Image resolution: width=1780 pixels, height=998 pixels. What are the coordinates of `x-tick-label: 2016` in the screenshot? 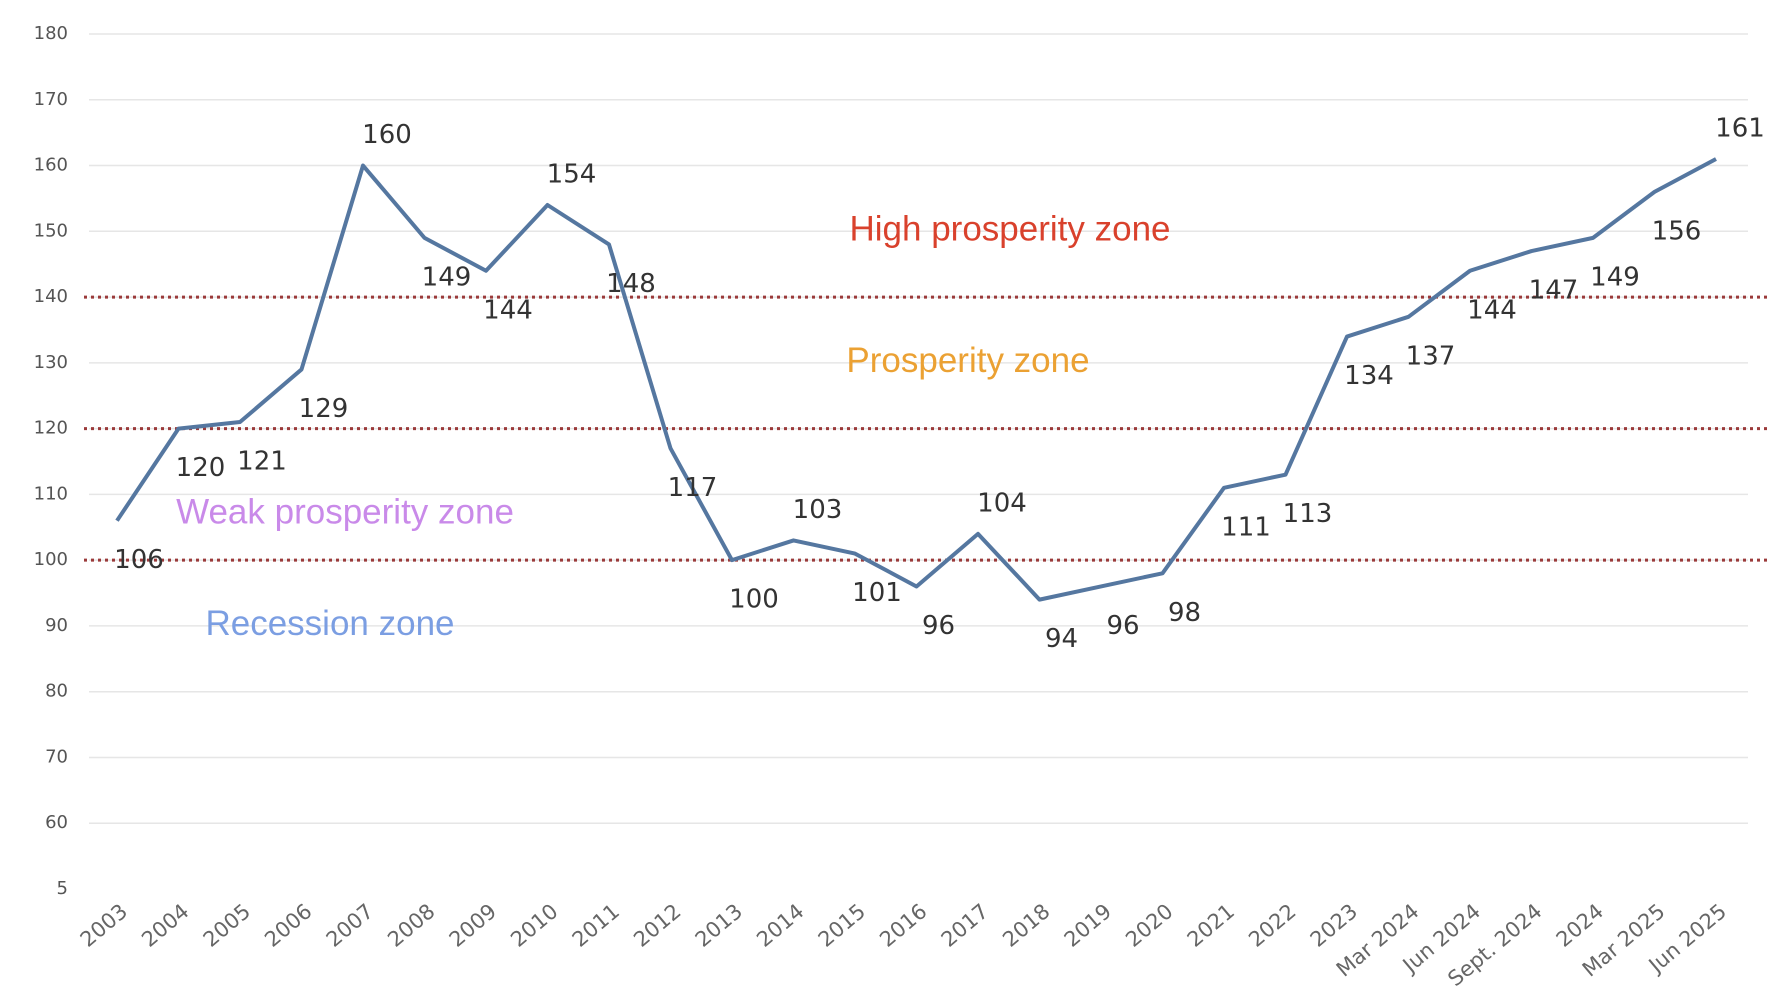 It's located at (903, 925).